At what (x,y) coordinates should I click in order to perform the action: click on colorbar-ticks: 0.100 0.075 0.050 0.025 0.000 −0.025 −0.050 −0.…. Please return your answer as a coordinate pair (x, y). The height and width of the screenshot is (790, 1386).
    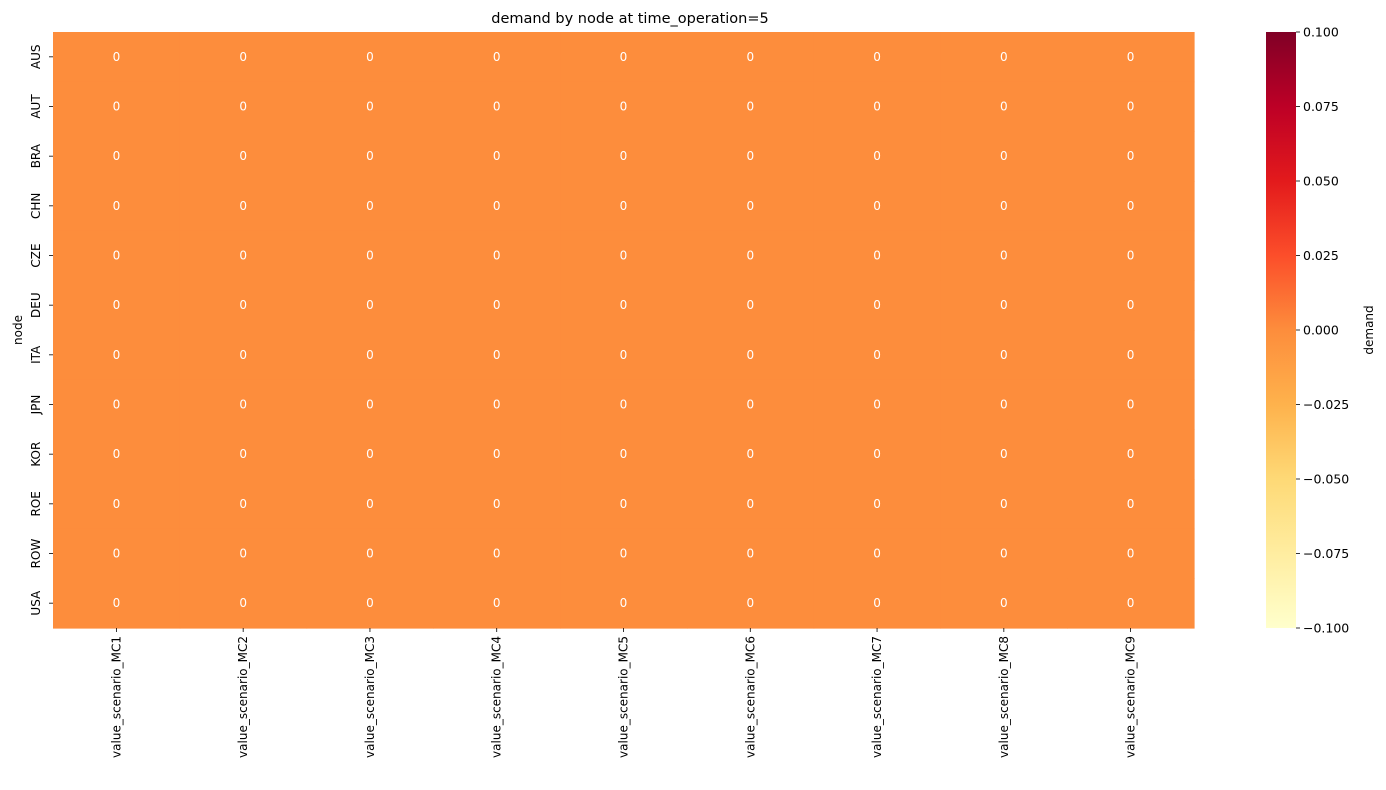
    Looking at the image, I should click on (1322, 330).